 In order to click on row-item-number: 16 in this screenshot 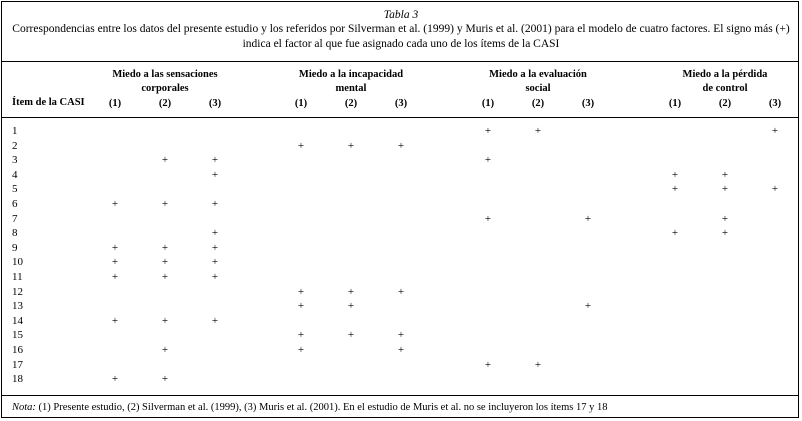, I will do `click(17, 350)`.